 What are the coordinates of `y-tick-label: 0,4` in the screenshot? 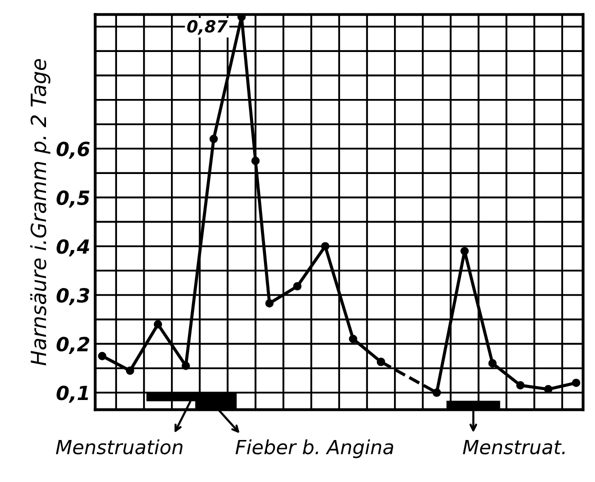 It's located at (73, 247).